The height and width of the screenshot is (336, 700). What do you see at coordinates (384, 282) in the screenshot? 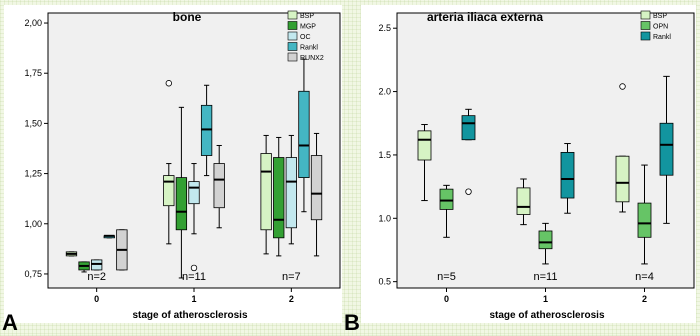
I see `y-tick-label: 0.5` at bounding box center [384, 282].